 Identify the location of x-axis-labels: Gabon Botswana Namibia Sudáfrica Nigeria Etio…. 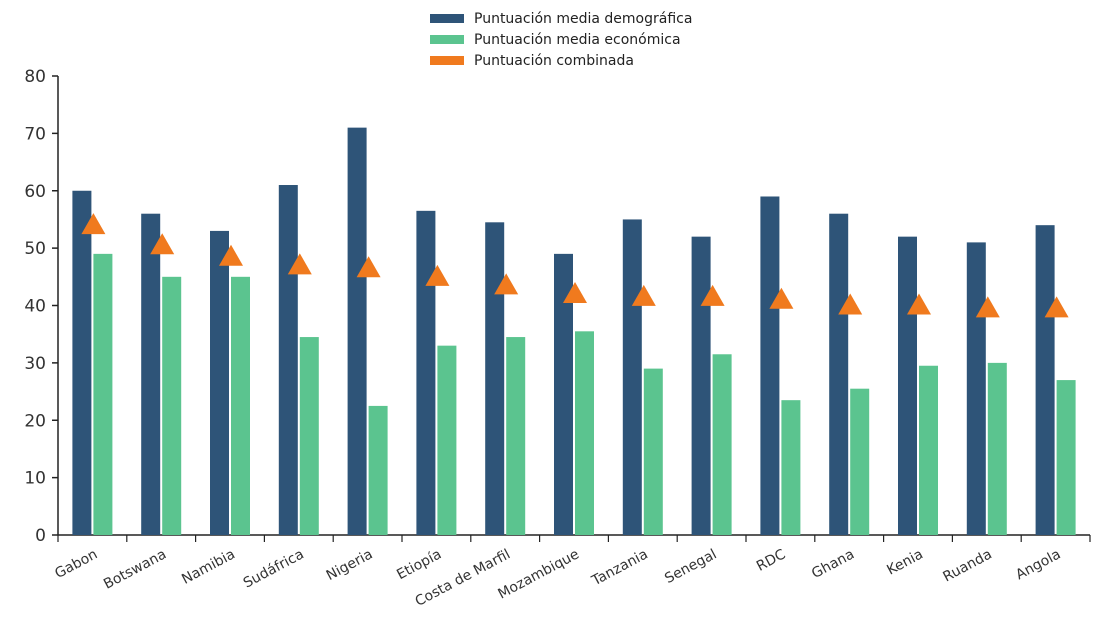
(557, 578).